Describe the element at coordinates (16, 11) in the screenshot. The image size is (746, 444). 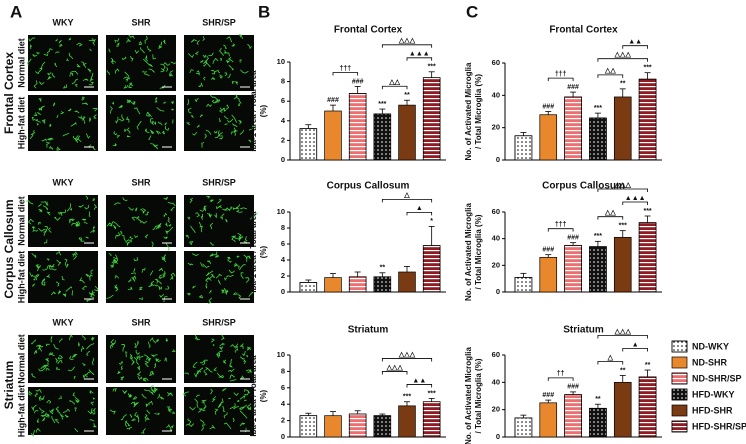
I see `panel-label: A` at that location.